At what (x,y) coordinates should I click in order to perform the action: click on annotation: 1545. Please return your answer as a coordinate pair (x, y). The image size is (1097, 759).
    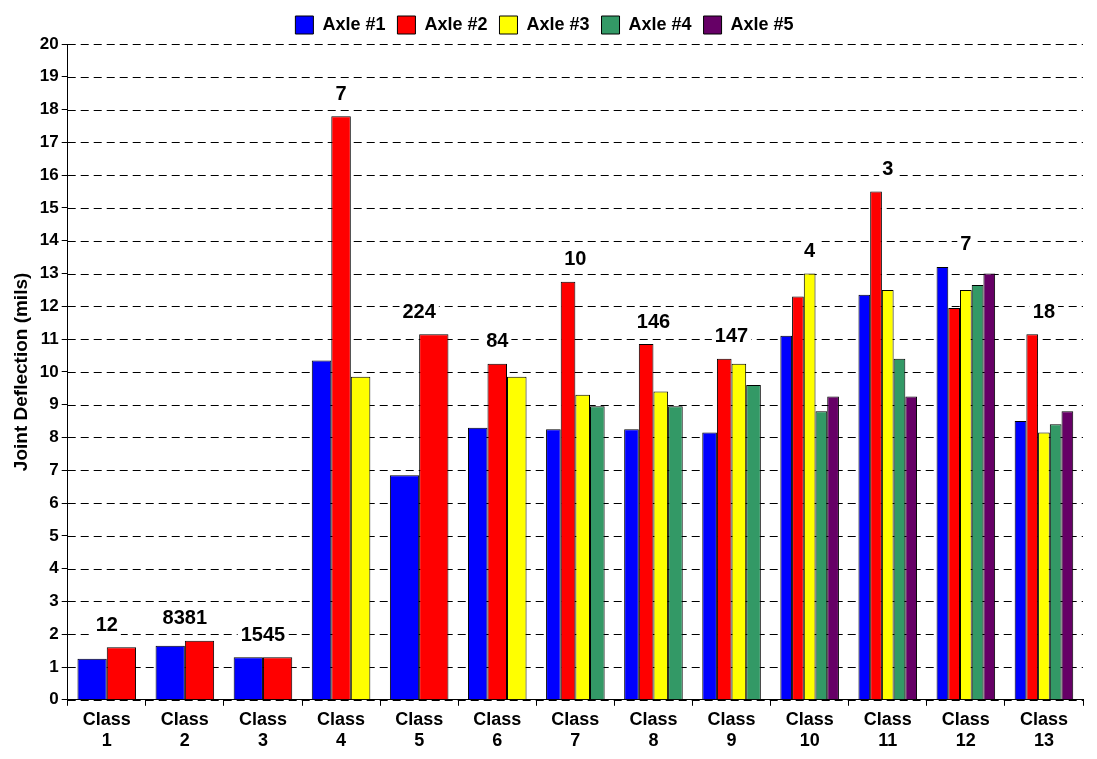
    Looking at the image, I should click on (263, 633).